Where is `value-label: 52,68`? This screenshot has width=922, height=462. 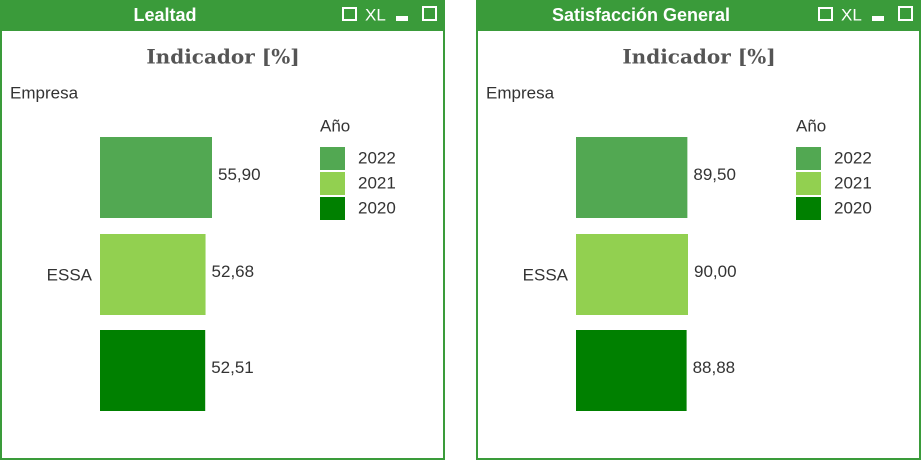
value-label: 52,68 is located at coordinates (233, 271).